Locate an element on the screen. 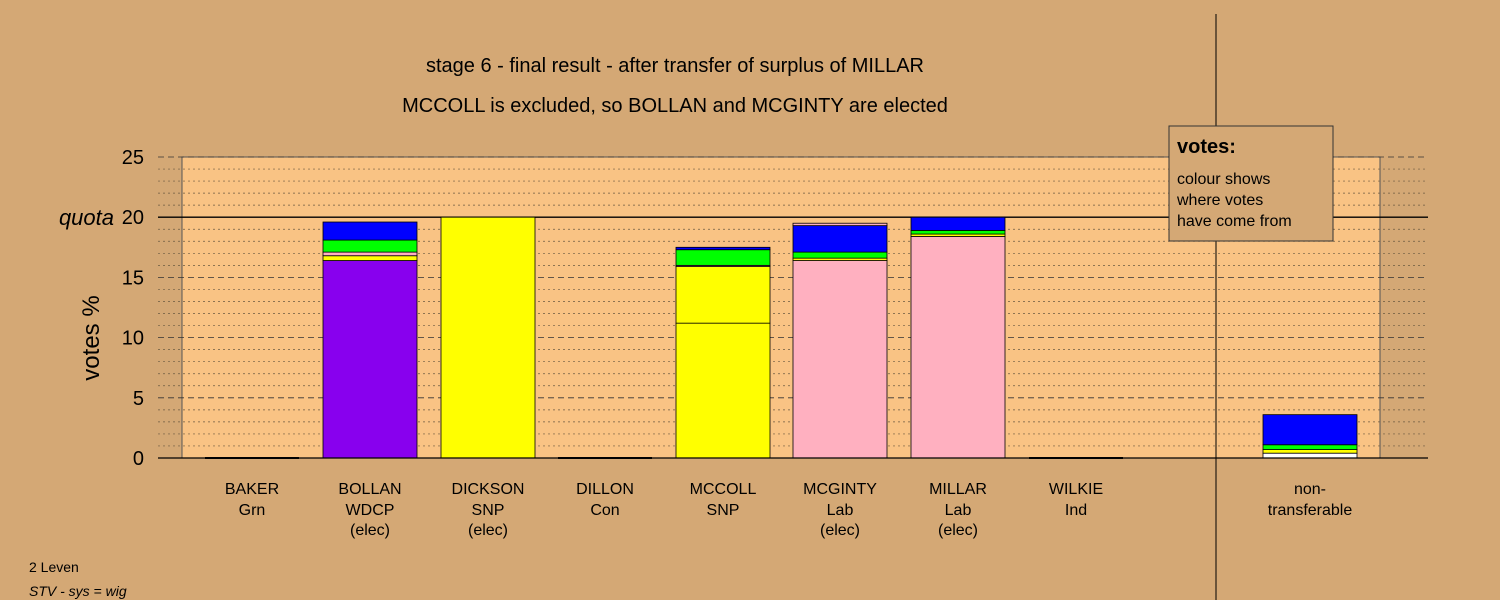 This screenshot has width=1500, height=600. y-tick-label: 25 is located at coordinates (133, 158).